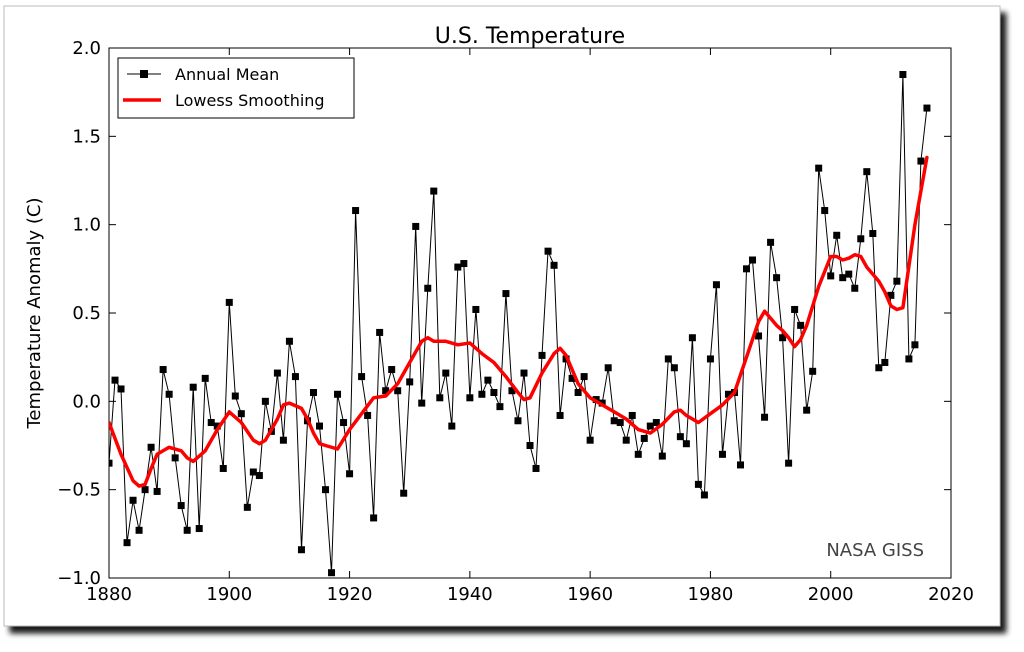 The height and width of the screenshot is (652, 1024). What do you see at coordinates (711, 594) in the screenshot?
I see `x-tick-label: 1980` at bounding box center [711, 594].